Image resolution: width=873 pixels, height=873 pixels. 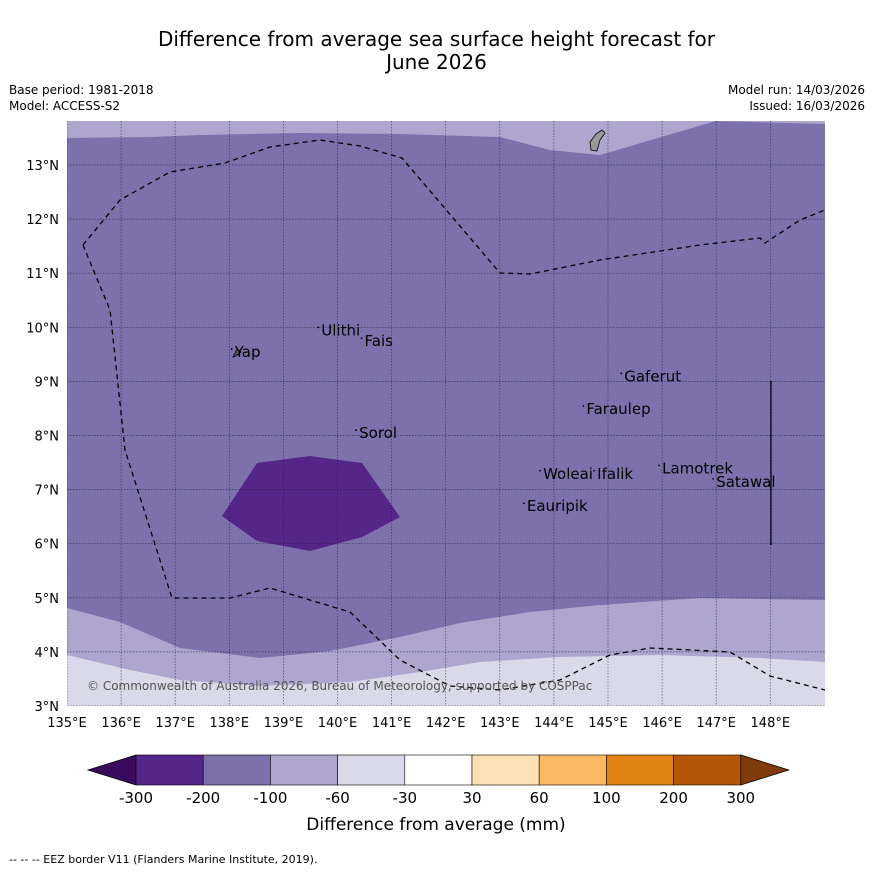 I want to click on lat-tick-label: 10°N, so click(x=42, y=328).